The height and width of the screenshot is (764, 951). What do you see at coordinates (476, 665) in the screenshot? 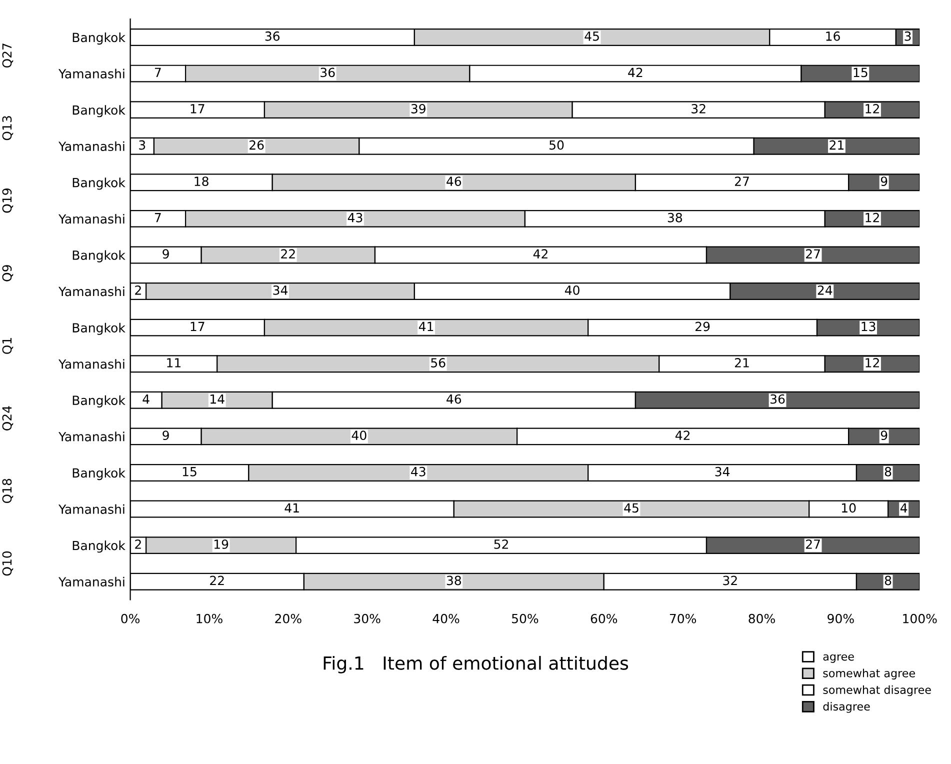
I see `text: Fig.1 Item of emotional attitudes` at bounding box center [476, 665].